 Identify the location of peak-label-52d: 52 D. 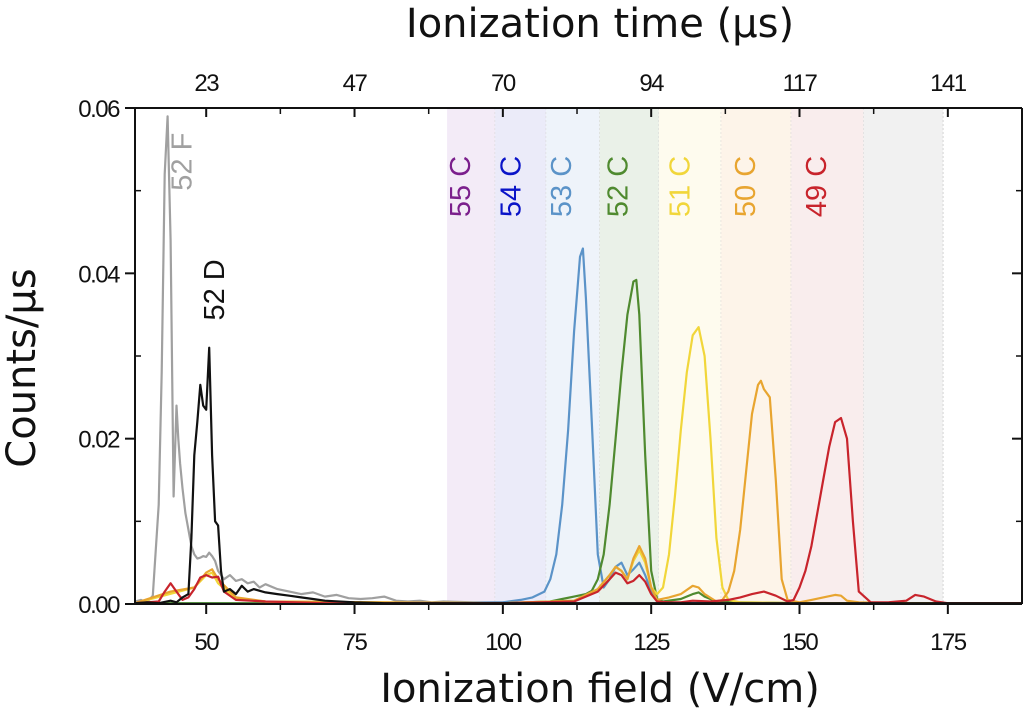
(215, 289).